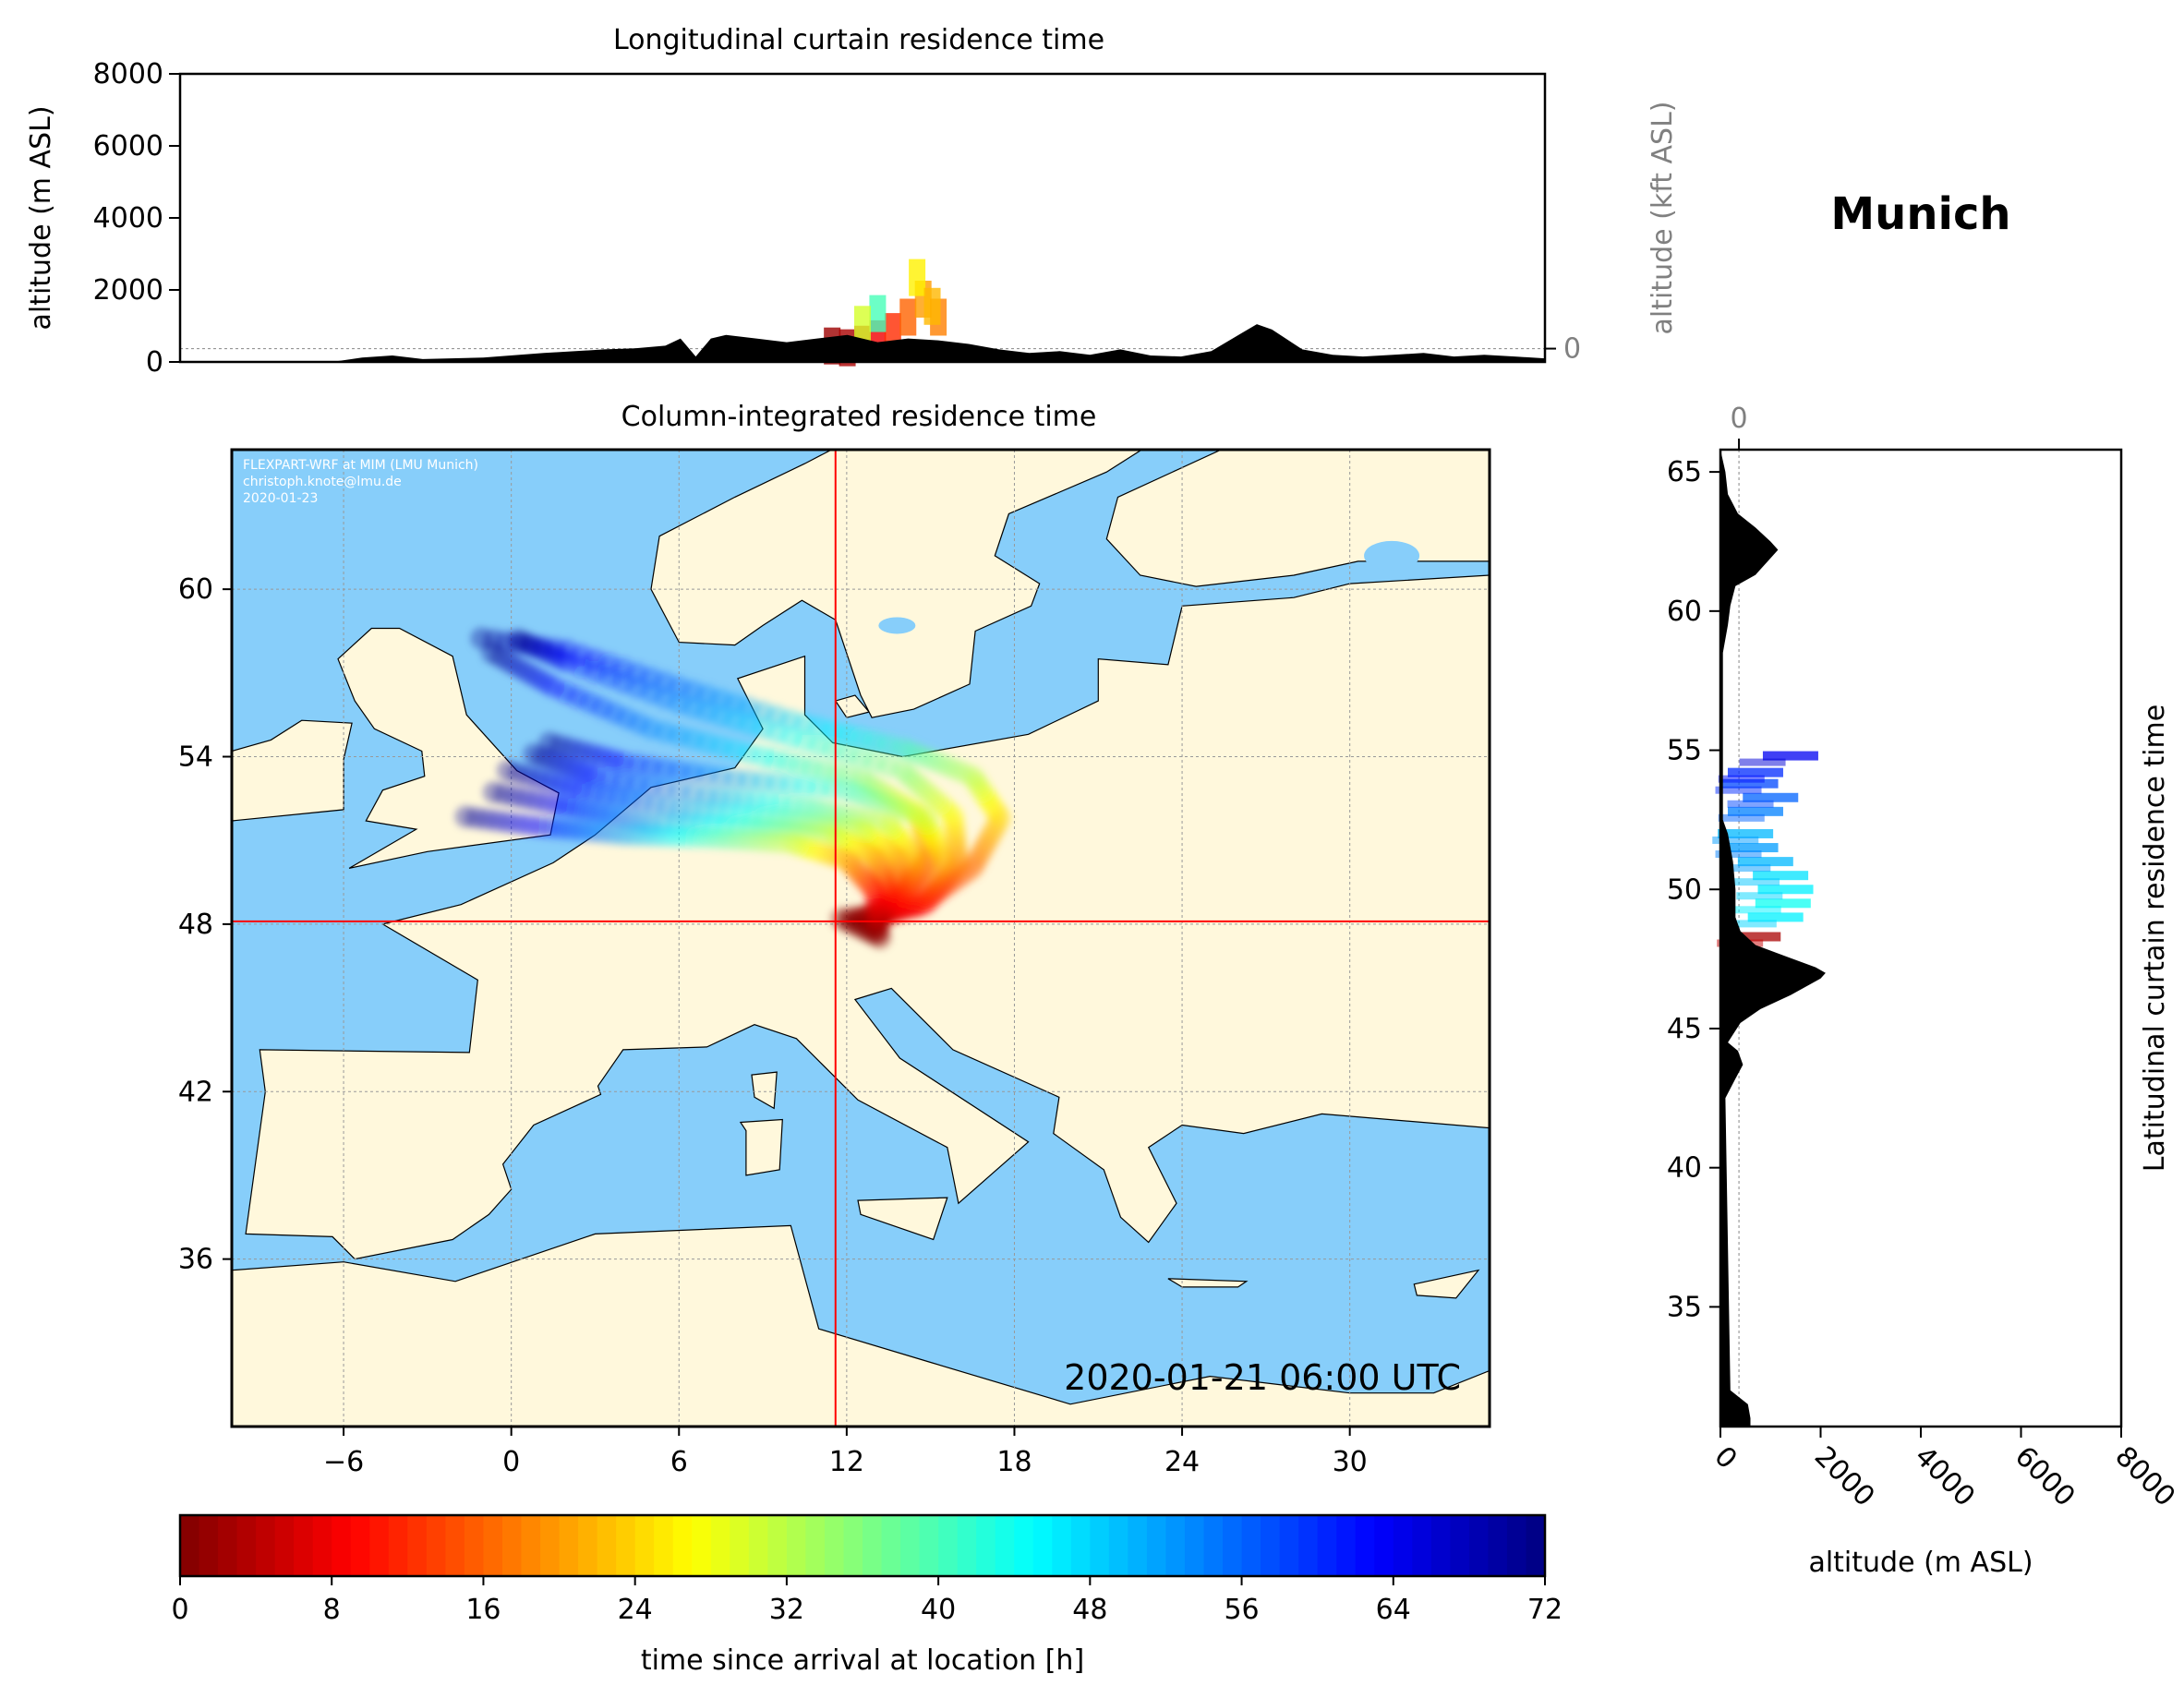  Describe the element at coordinates (179, 1610) in the screenshot. I see `colorbar-tick-label: 0` at that location.